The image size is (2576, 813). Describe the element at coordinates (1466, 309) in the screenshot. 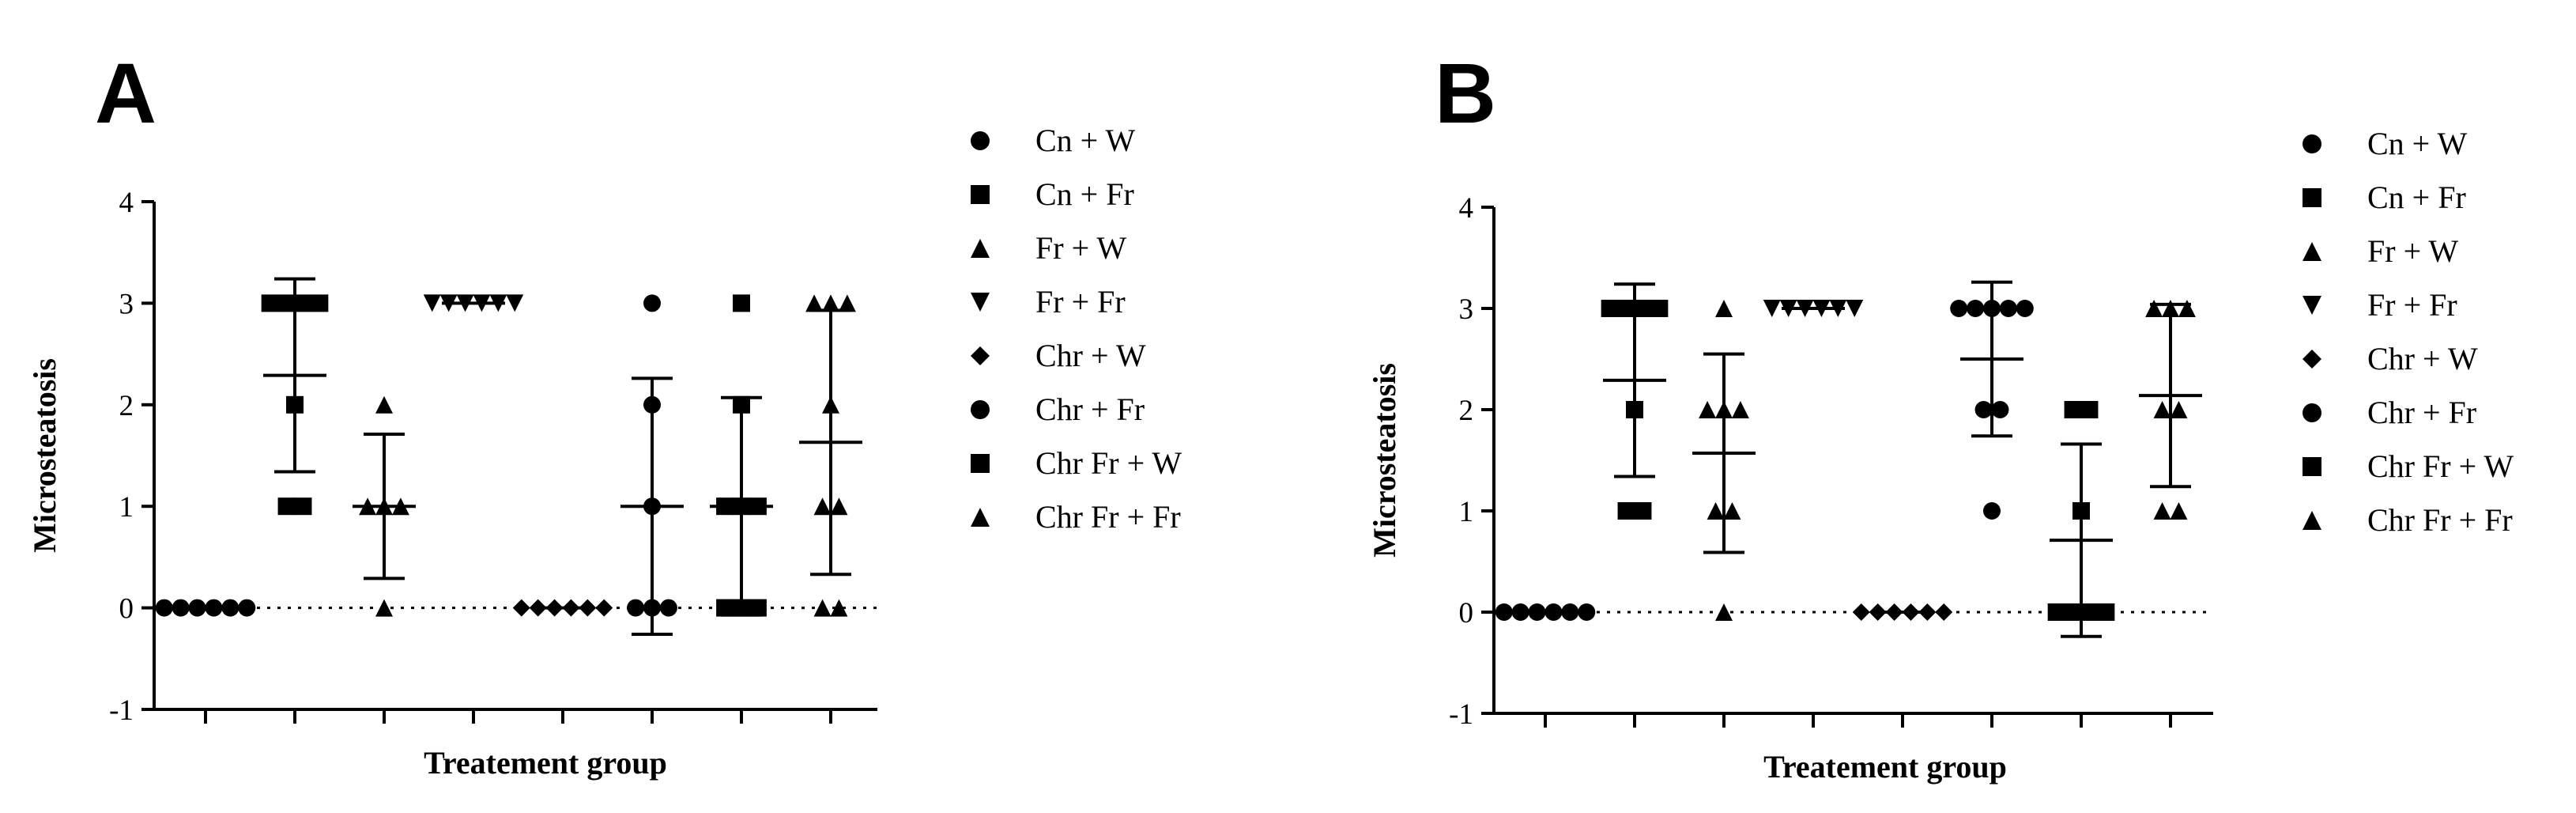

I see `y-tick-label: 3` at that location.